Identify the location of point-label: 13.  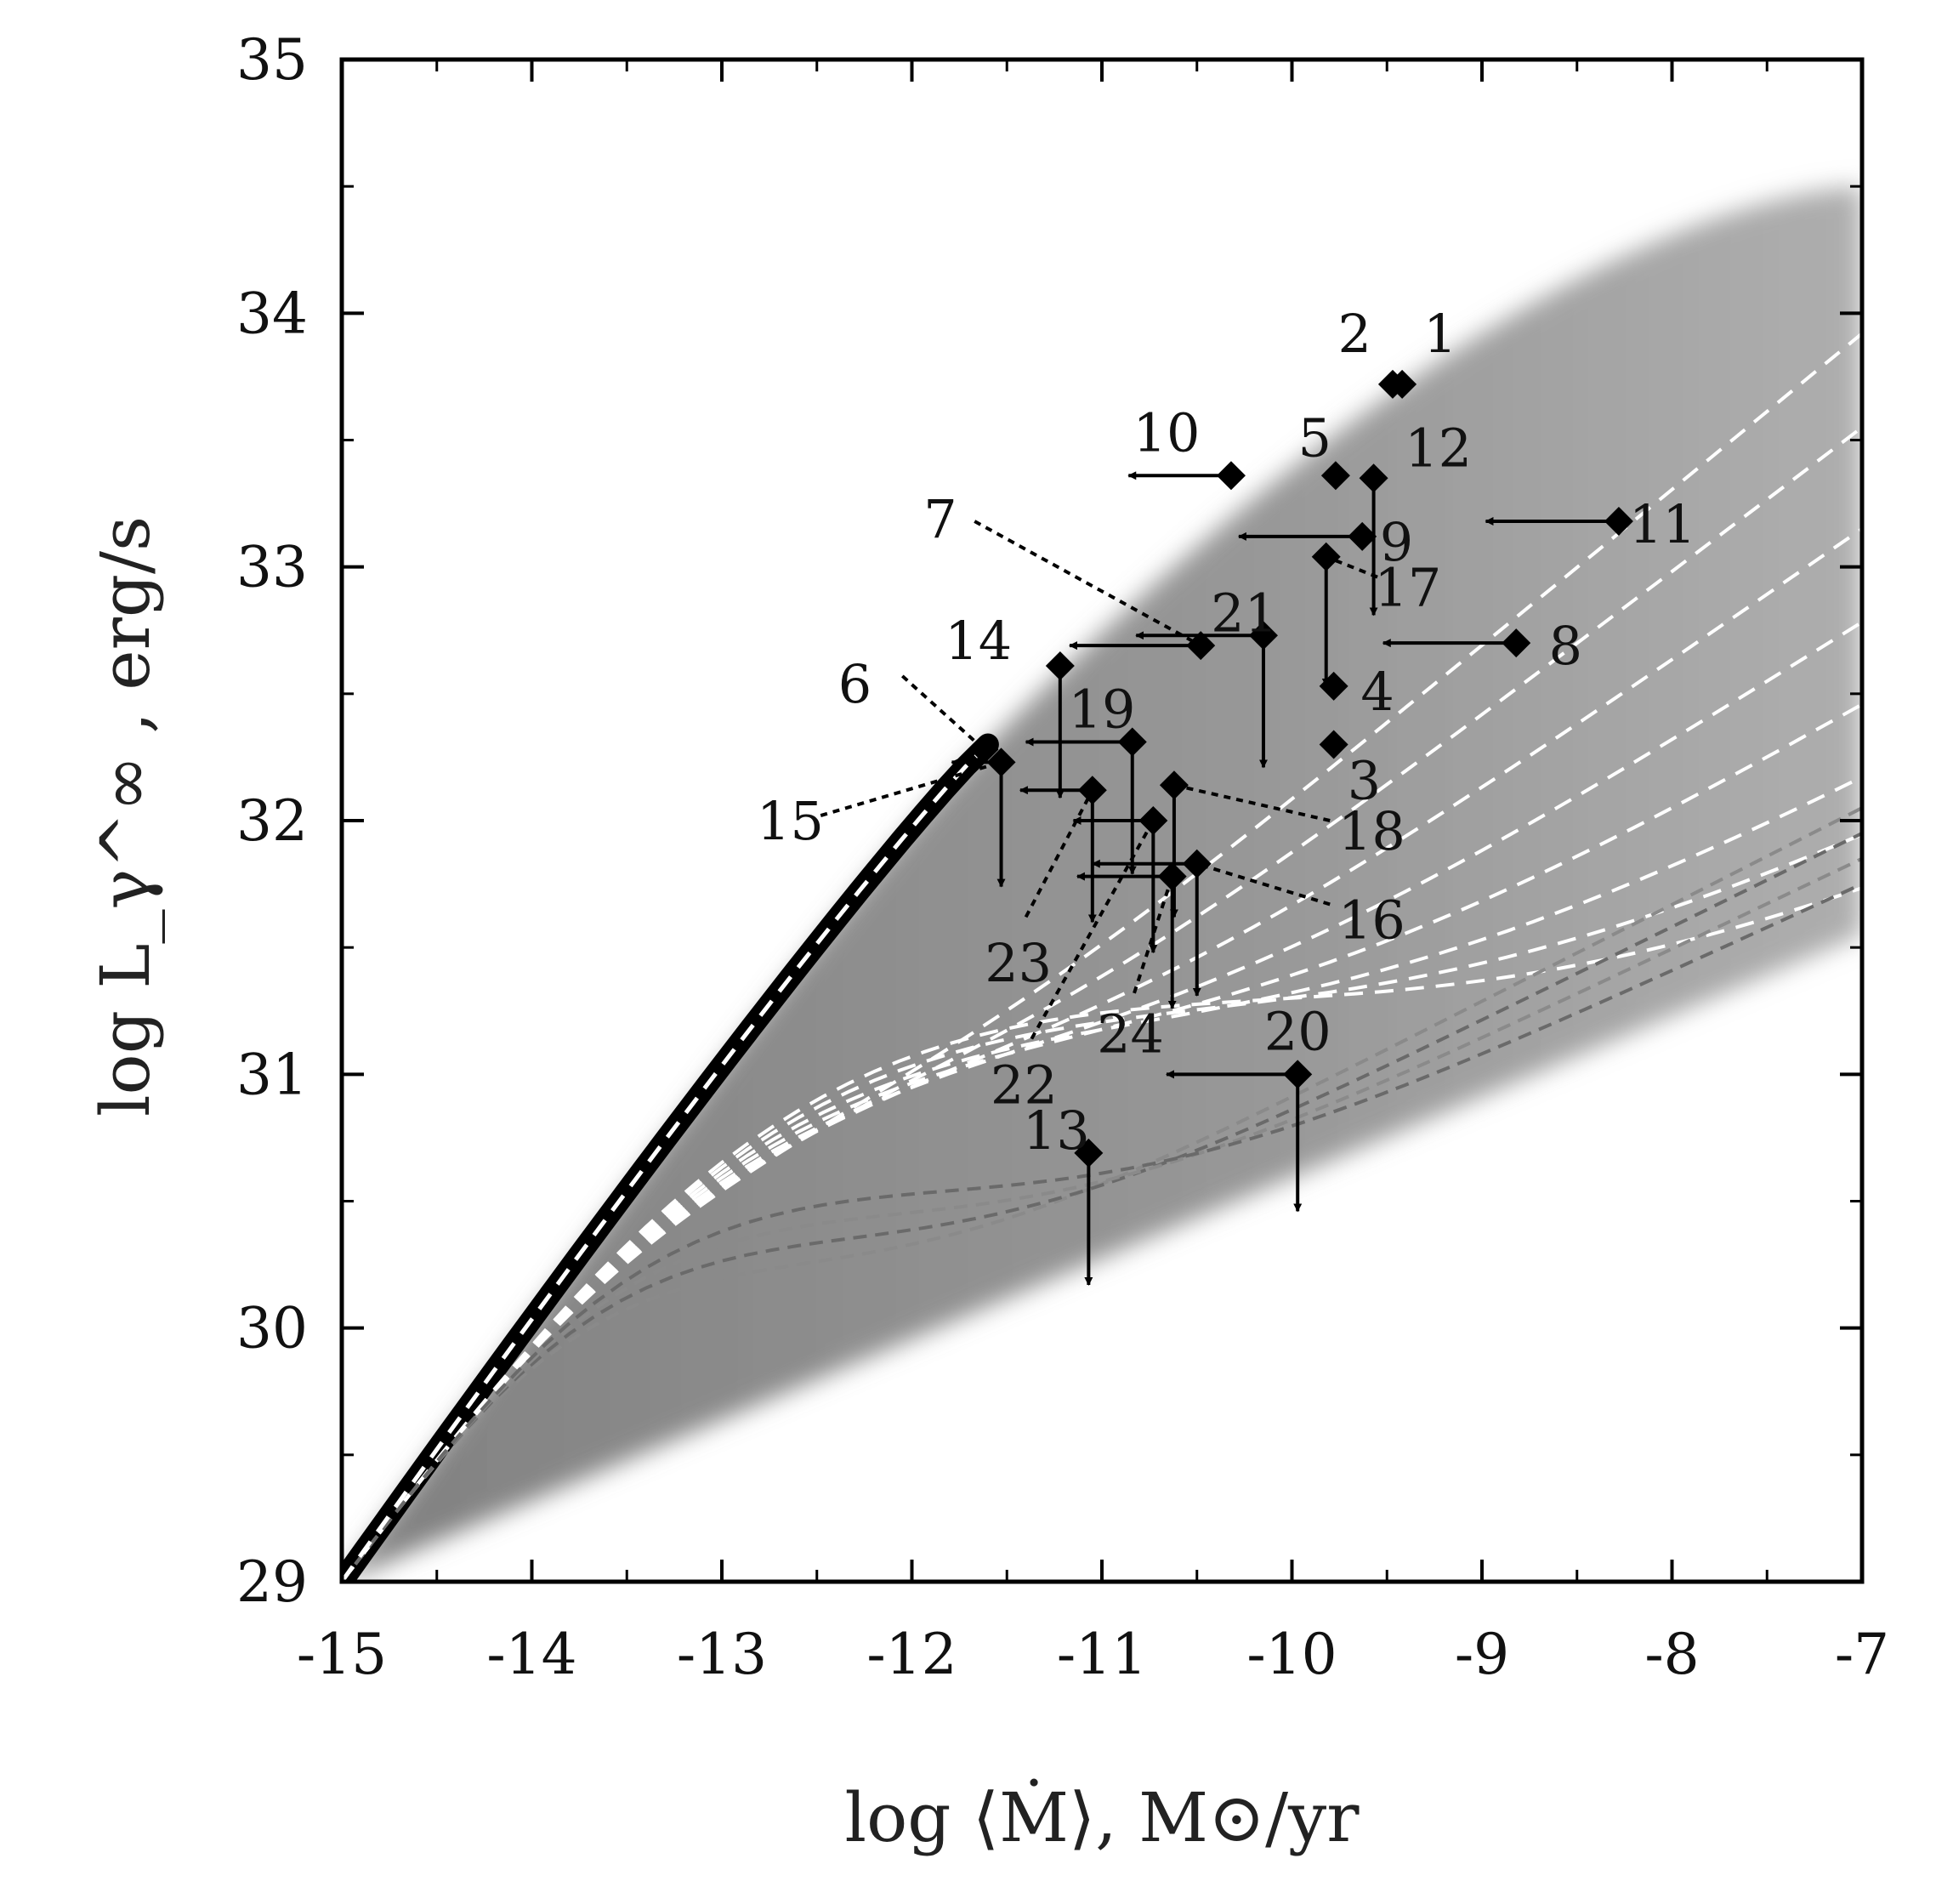
(1056, 1131).